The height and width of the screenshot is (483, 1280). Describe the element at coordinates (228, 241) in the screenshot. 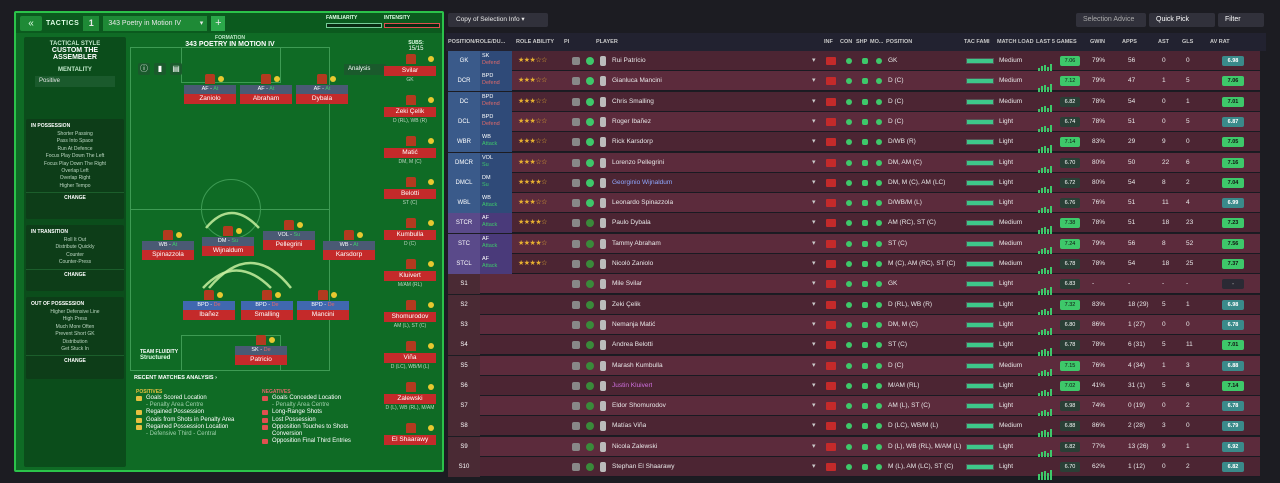

I see `player-role: DM - Su` at that location.